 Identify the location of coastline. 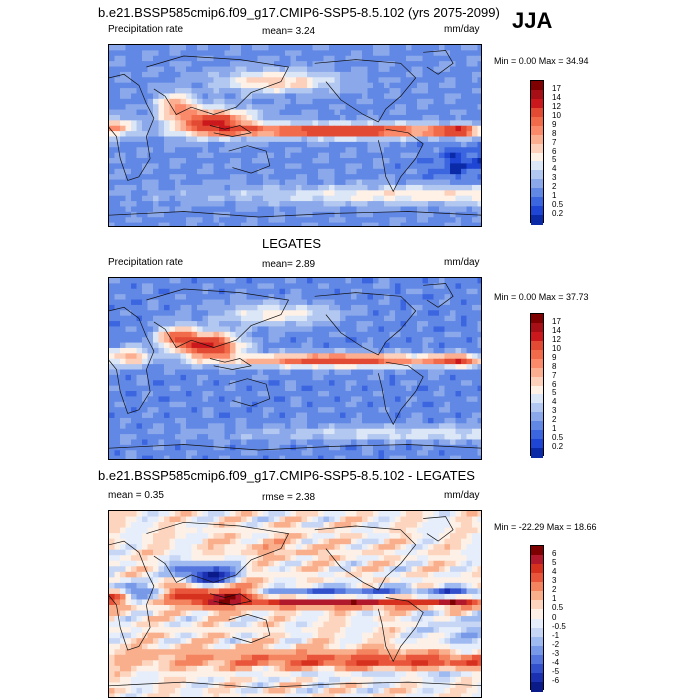
(400, 393).